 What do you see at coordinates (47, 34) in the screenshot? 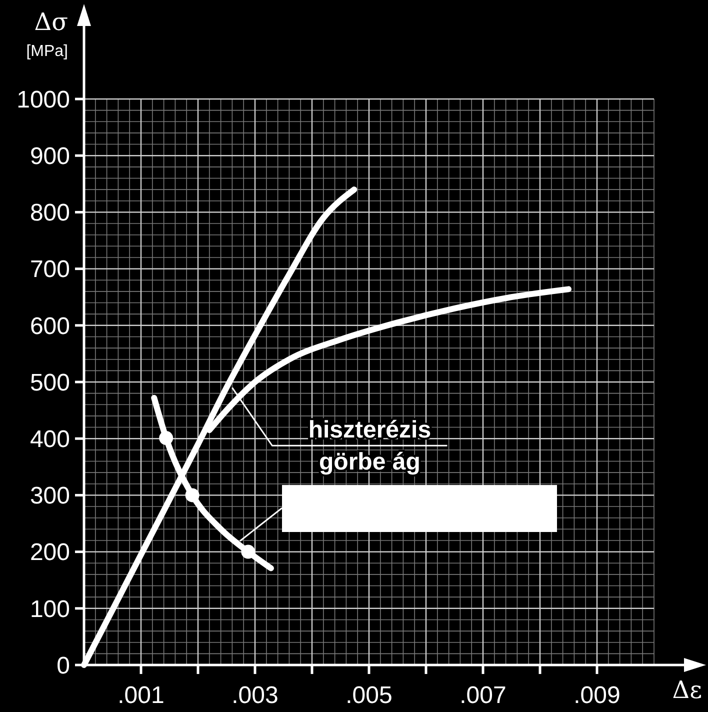
I see `y-axis-title: Δσ [MPa]` at bounding box center [47, 34].